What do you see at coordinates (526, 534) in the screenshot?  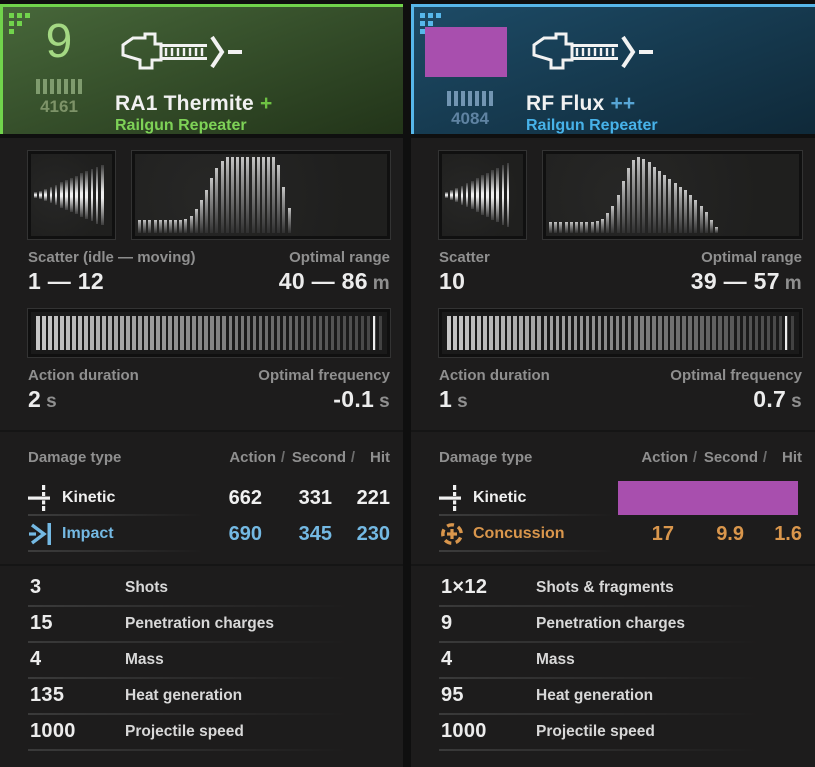 I see `damage-type-cell: Concussion` at bounding box center [526, 534].